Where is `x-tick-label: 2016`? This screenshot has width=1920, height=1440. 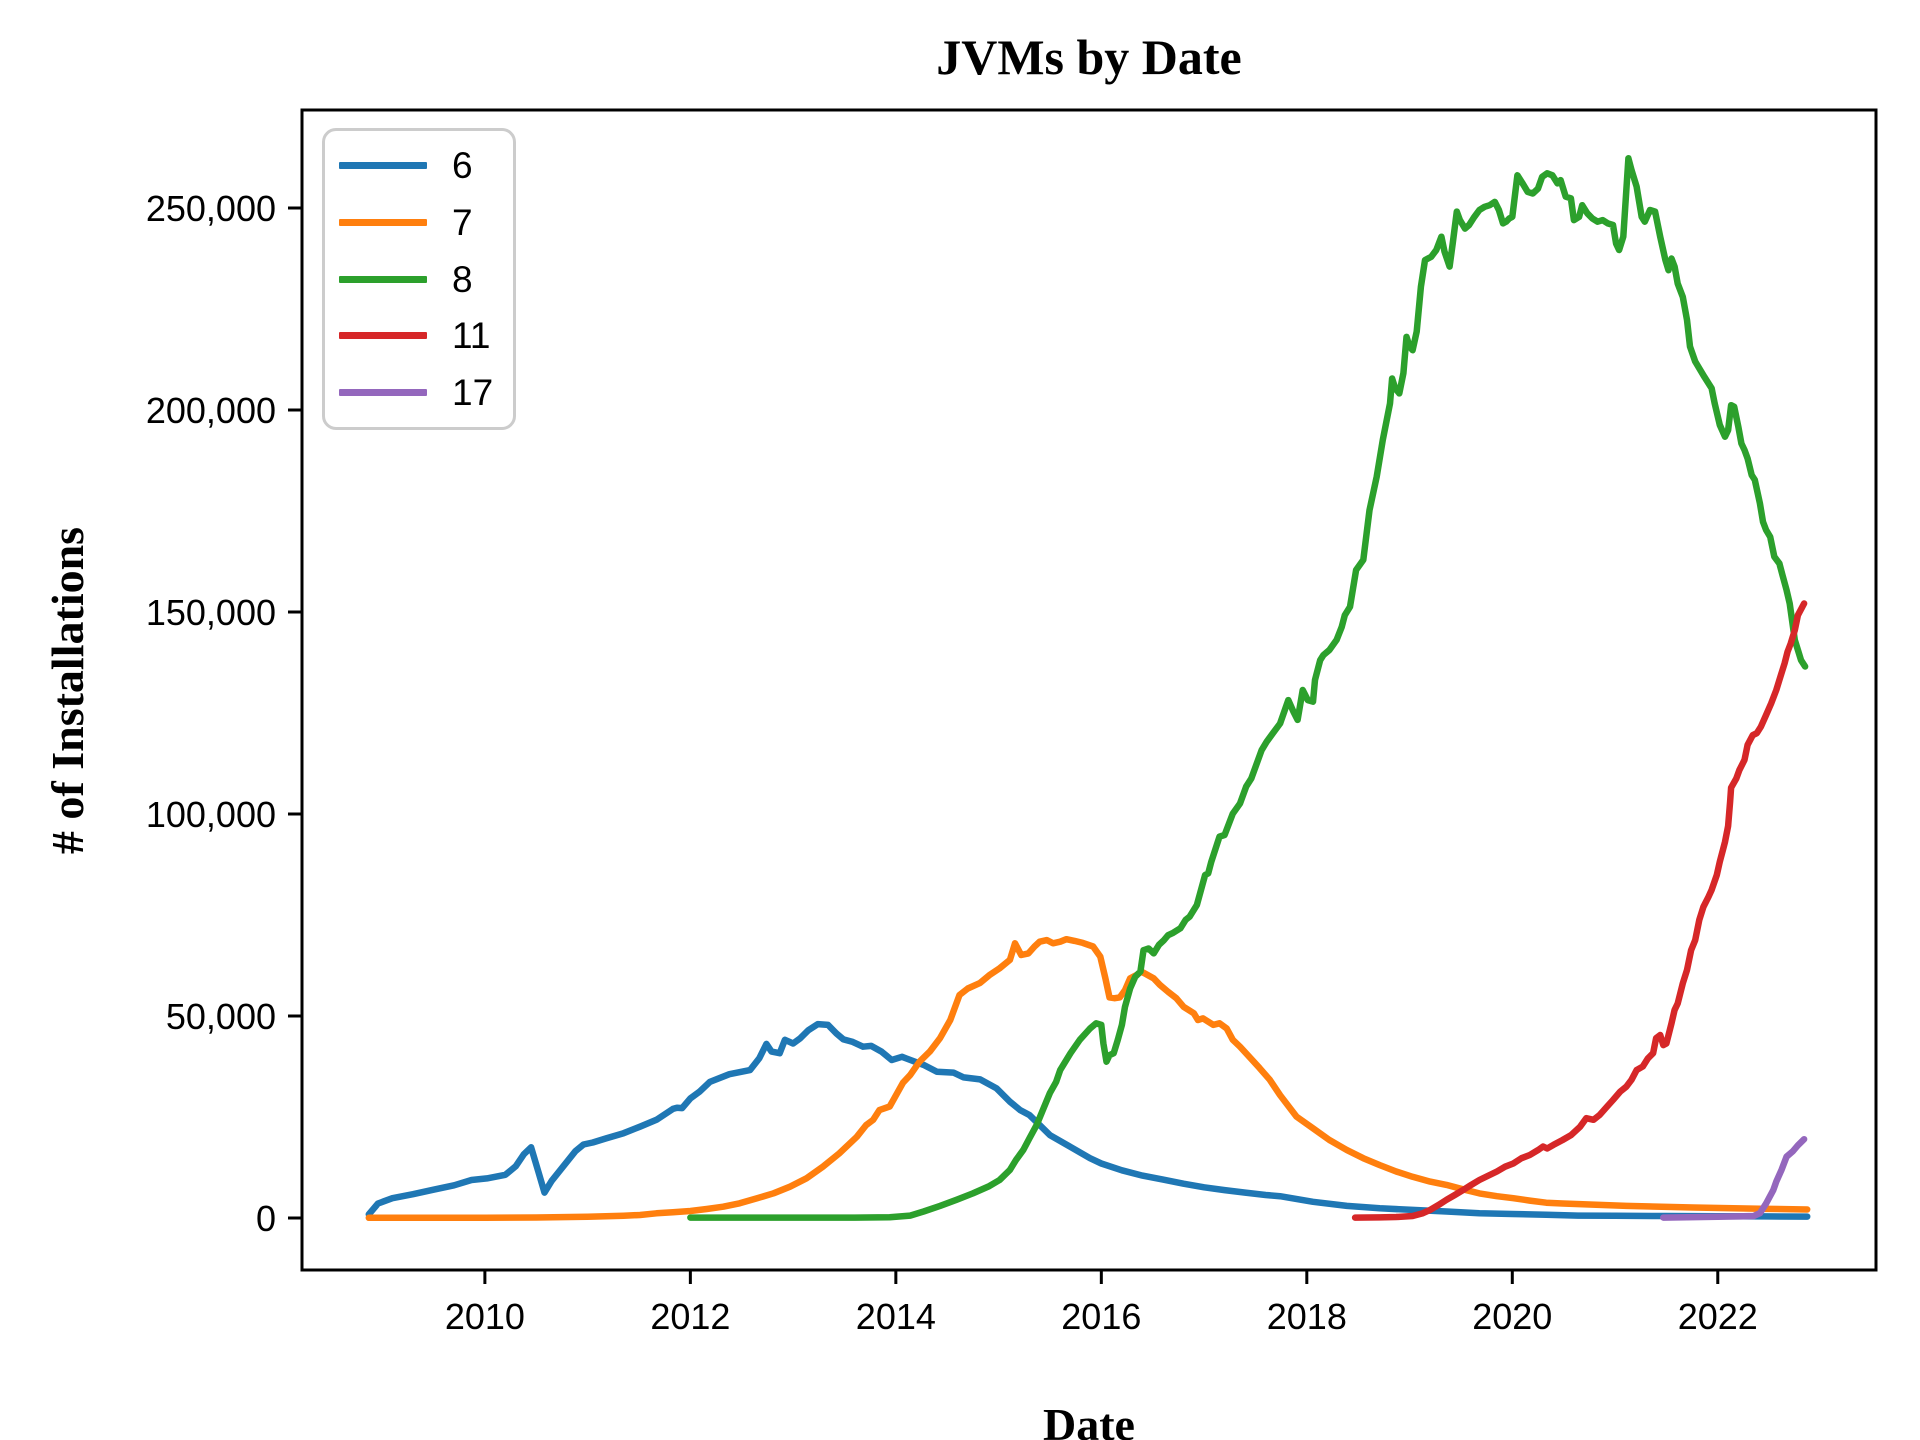
x-tick-label: 2016 is located at coordinates (1101, 1316).